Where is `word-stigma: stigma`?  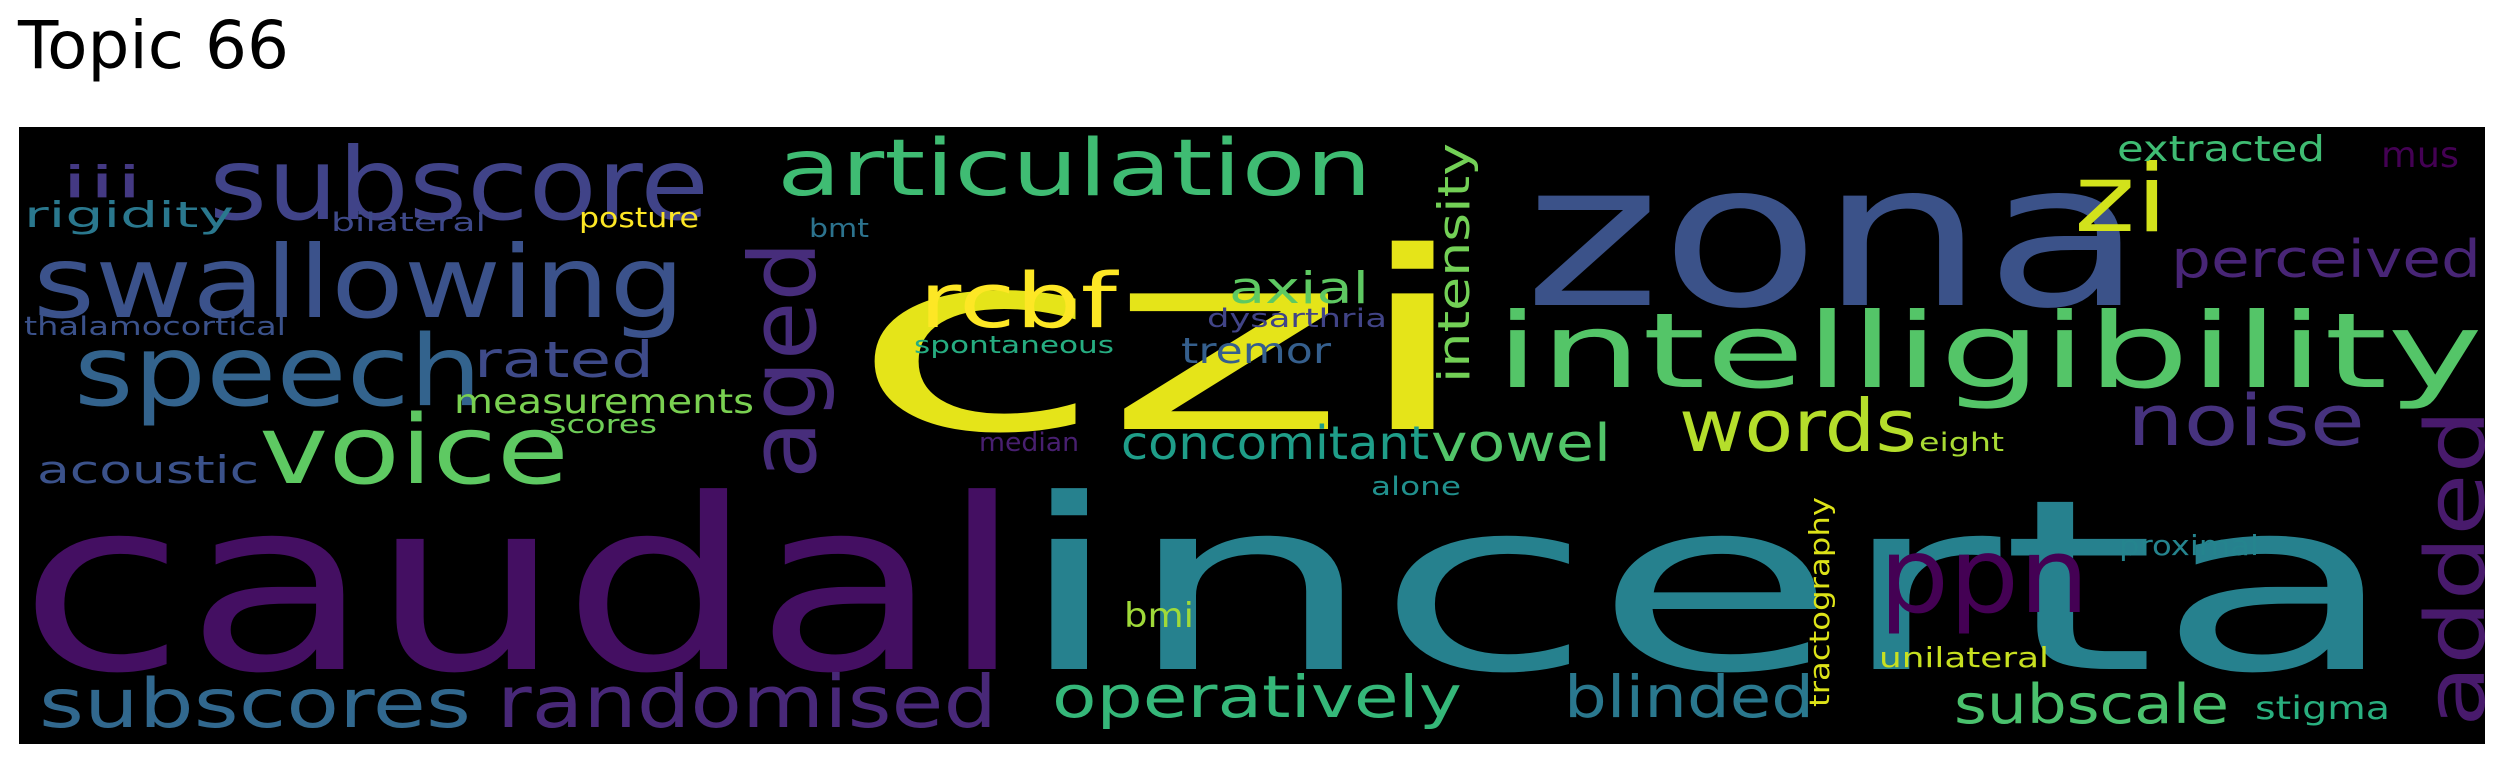 word-stigma: stigma is located at coordinates (2322, 708).